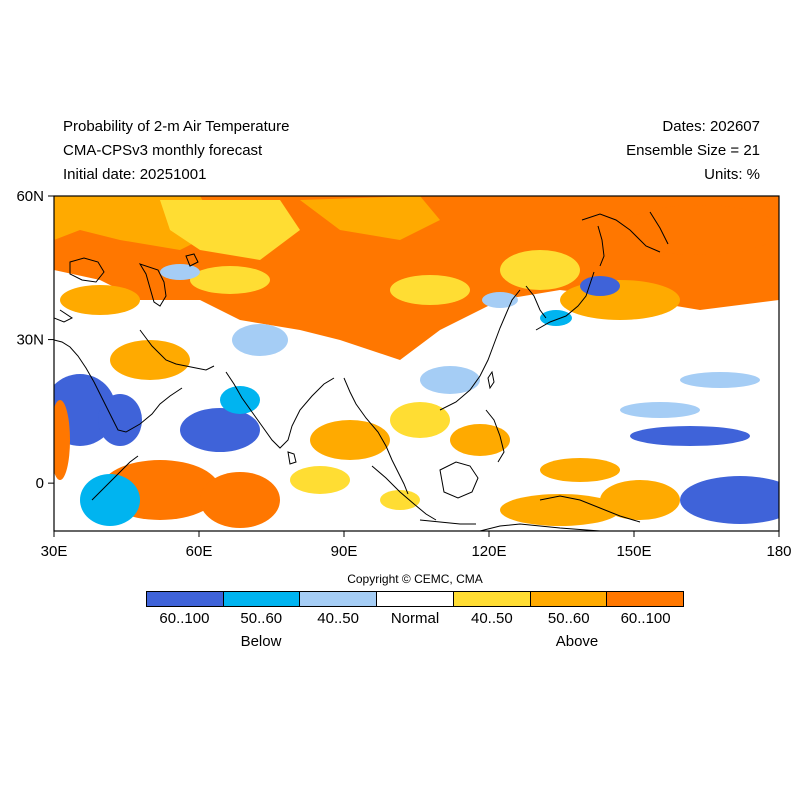 The image size is (800, 800). I want to click on copyright-text: Copyright © CEMC, CMA, so click(415, 579).